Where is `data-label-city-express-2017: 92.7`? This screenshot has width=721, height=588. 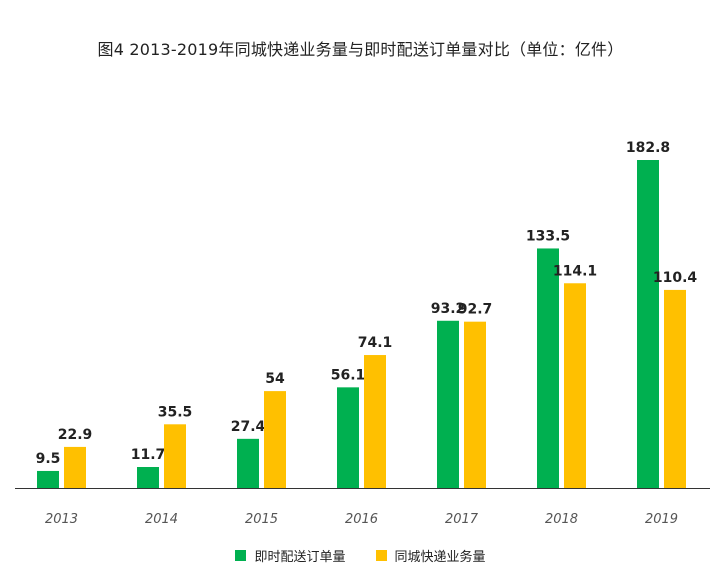
data-label-city-express-2017: 92.7 is located at coordinates (475, 310).